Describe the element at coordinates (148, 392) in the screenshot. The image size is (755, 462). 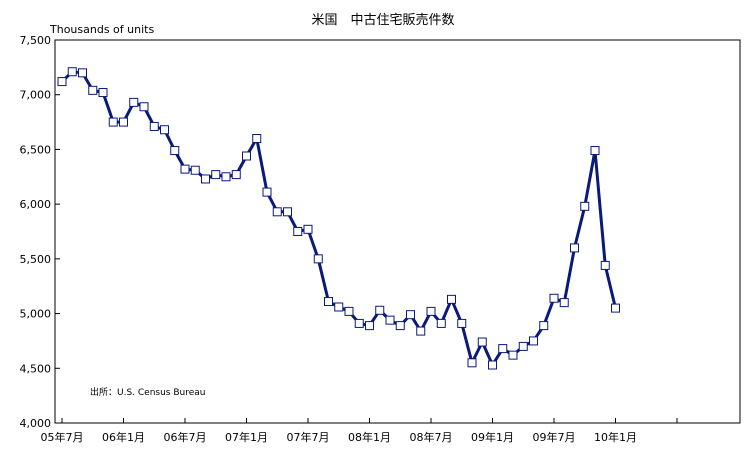
I see `source-note: 出所：U.S. Census Bureau` at that location.